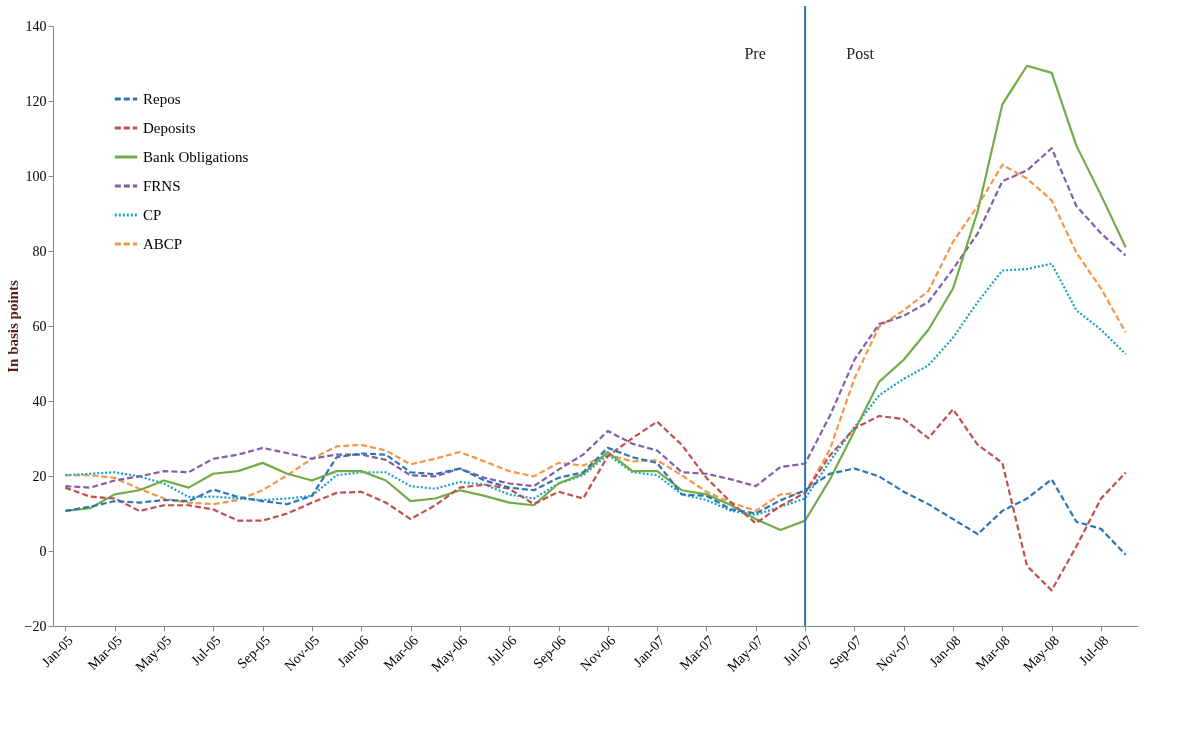 Image resolution: width=1203 pixels, height=755 pixels. Describe the element at coordinates (39, 251) in the screenshot. I see `y-tick-label: 80` at that location.